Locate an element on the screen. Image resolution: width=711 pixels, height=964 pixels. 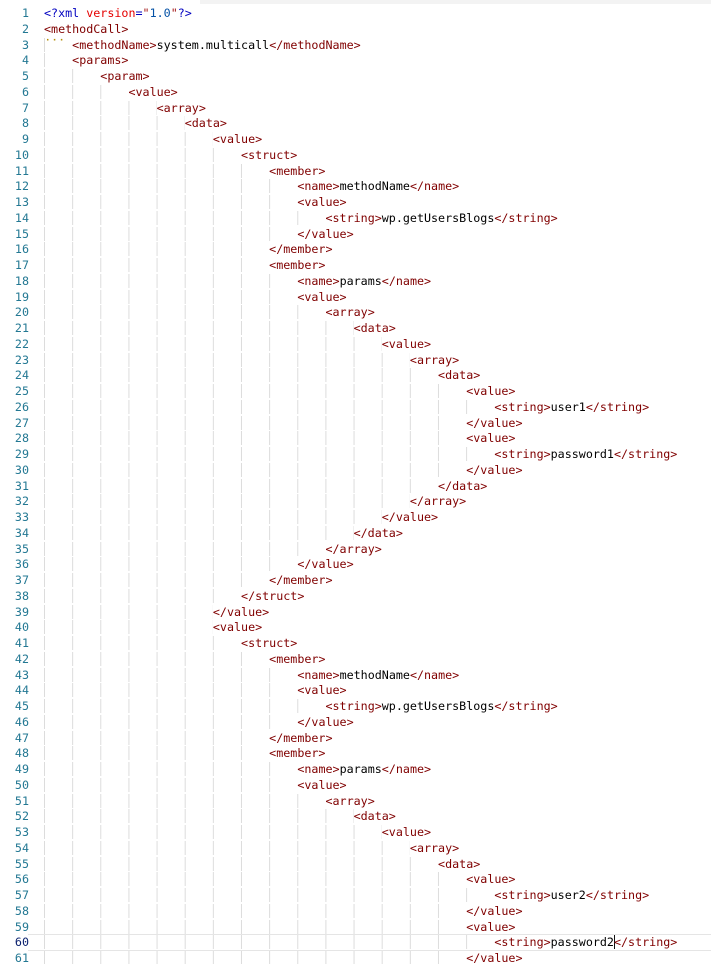
code-line: 31 </data> is located at coordinates (355, 486).